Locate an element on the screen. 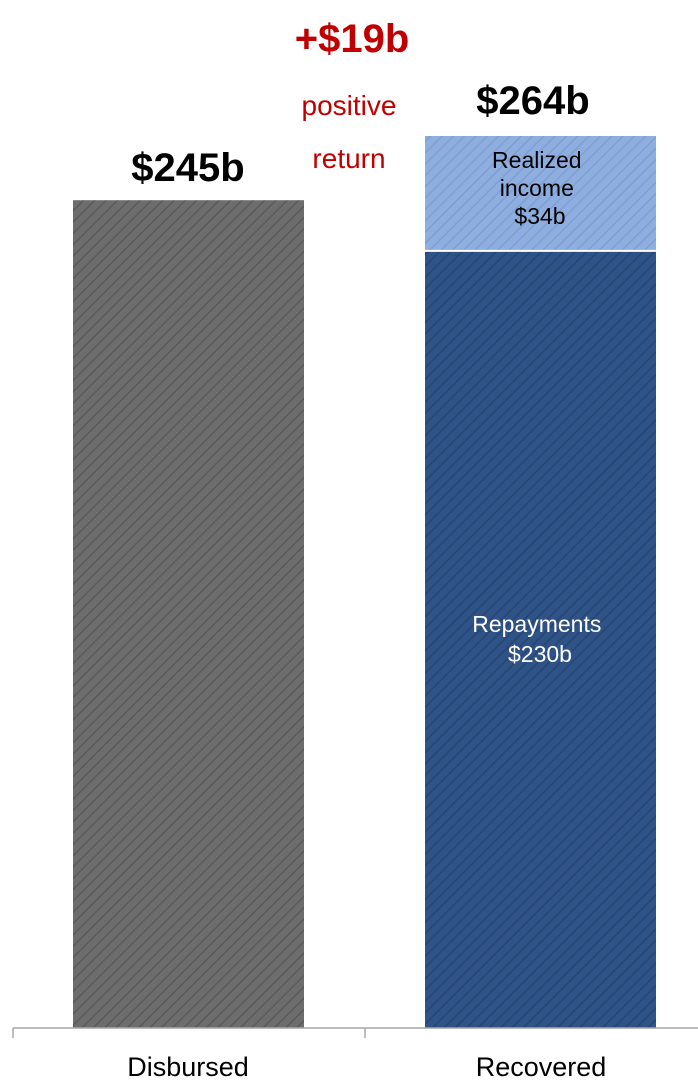 The image size is (698, 1081). realized-income-name-line1: Realized is located at coordinates (537, 160).